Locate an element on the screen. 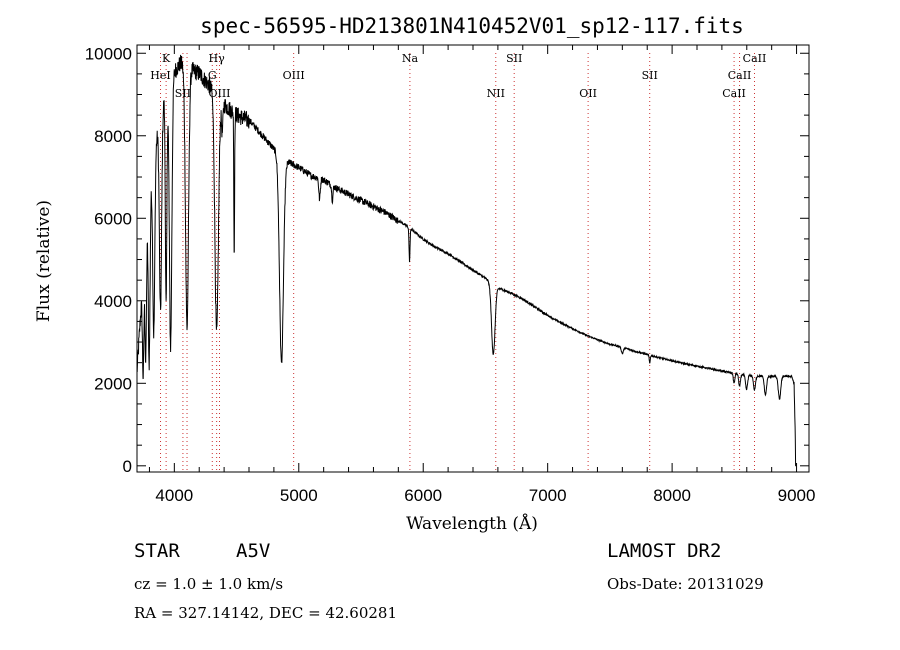 The width and height of the screenshot is (900, 650). line-marker-label: G is located at coordinates (212, 75).